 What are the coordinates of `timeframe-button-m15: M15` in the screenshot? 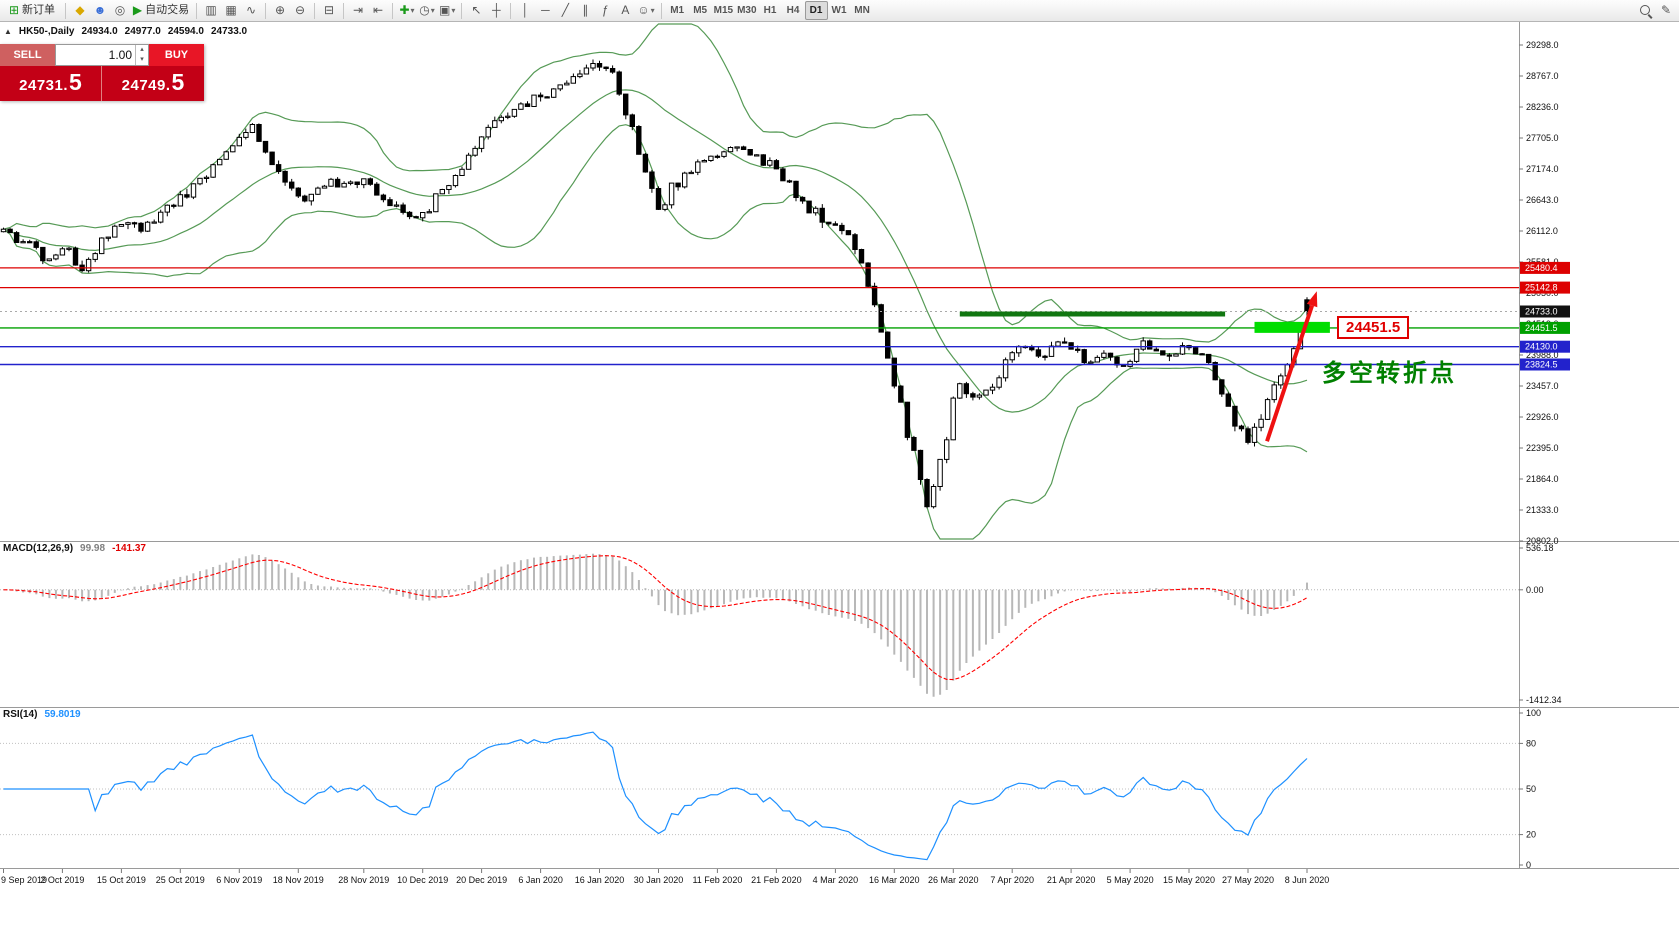 It's located at (723, 10).